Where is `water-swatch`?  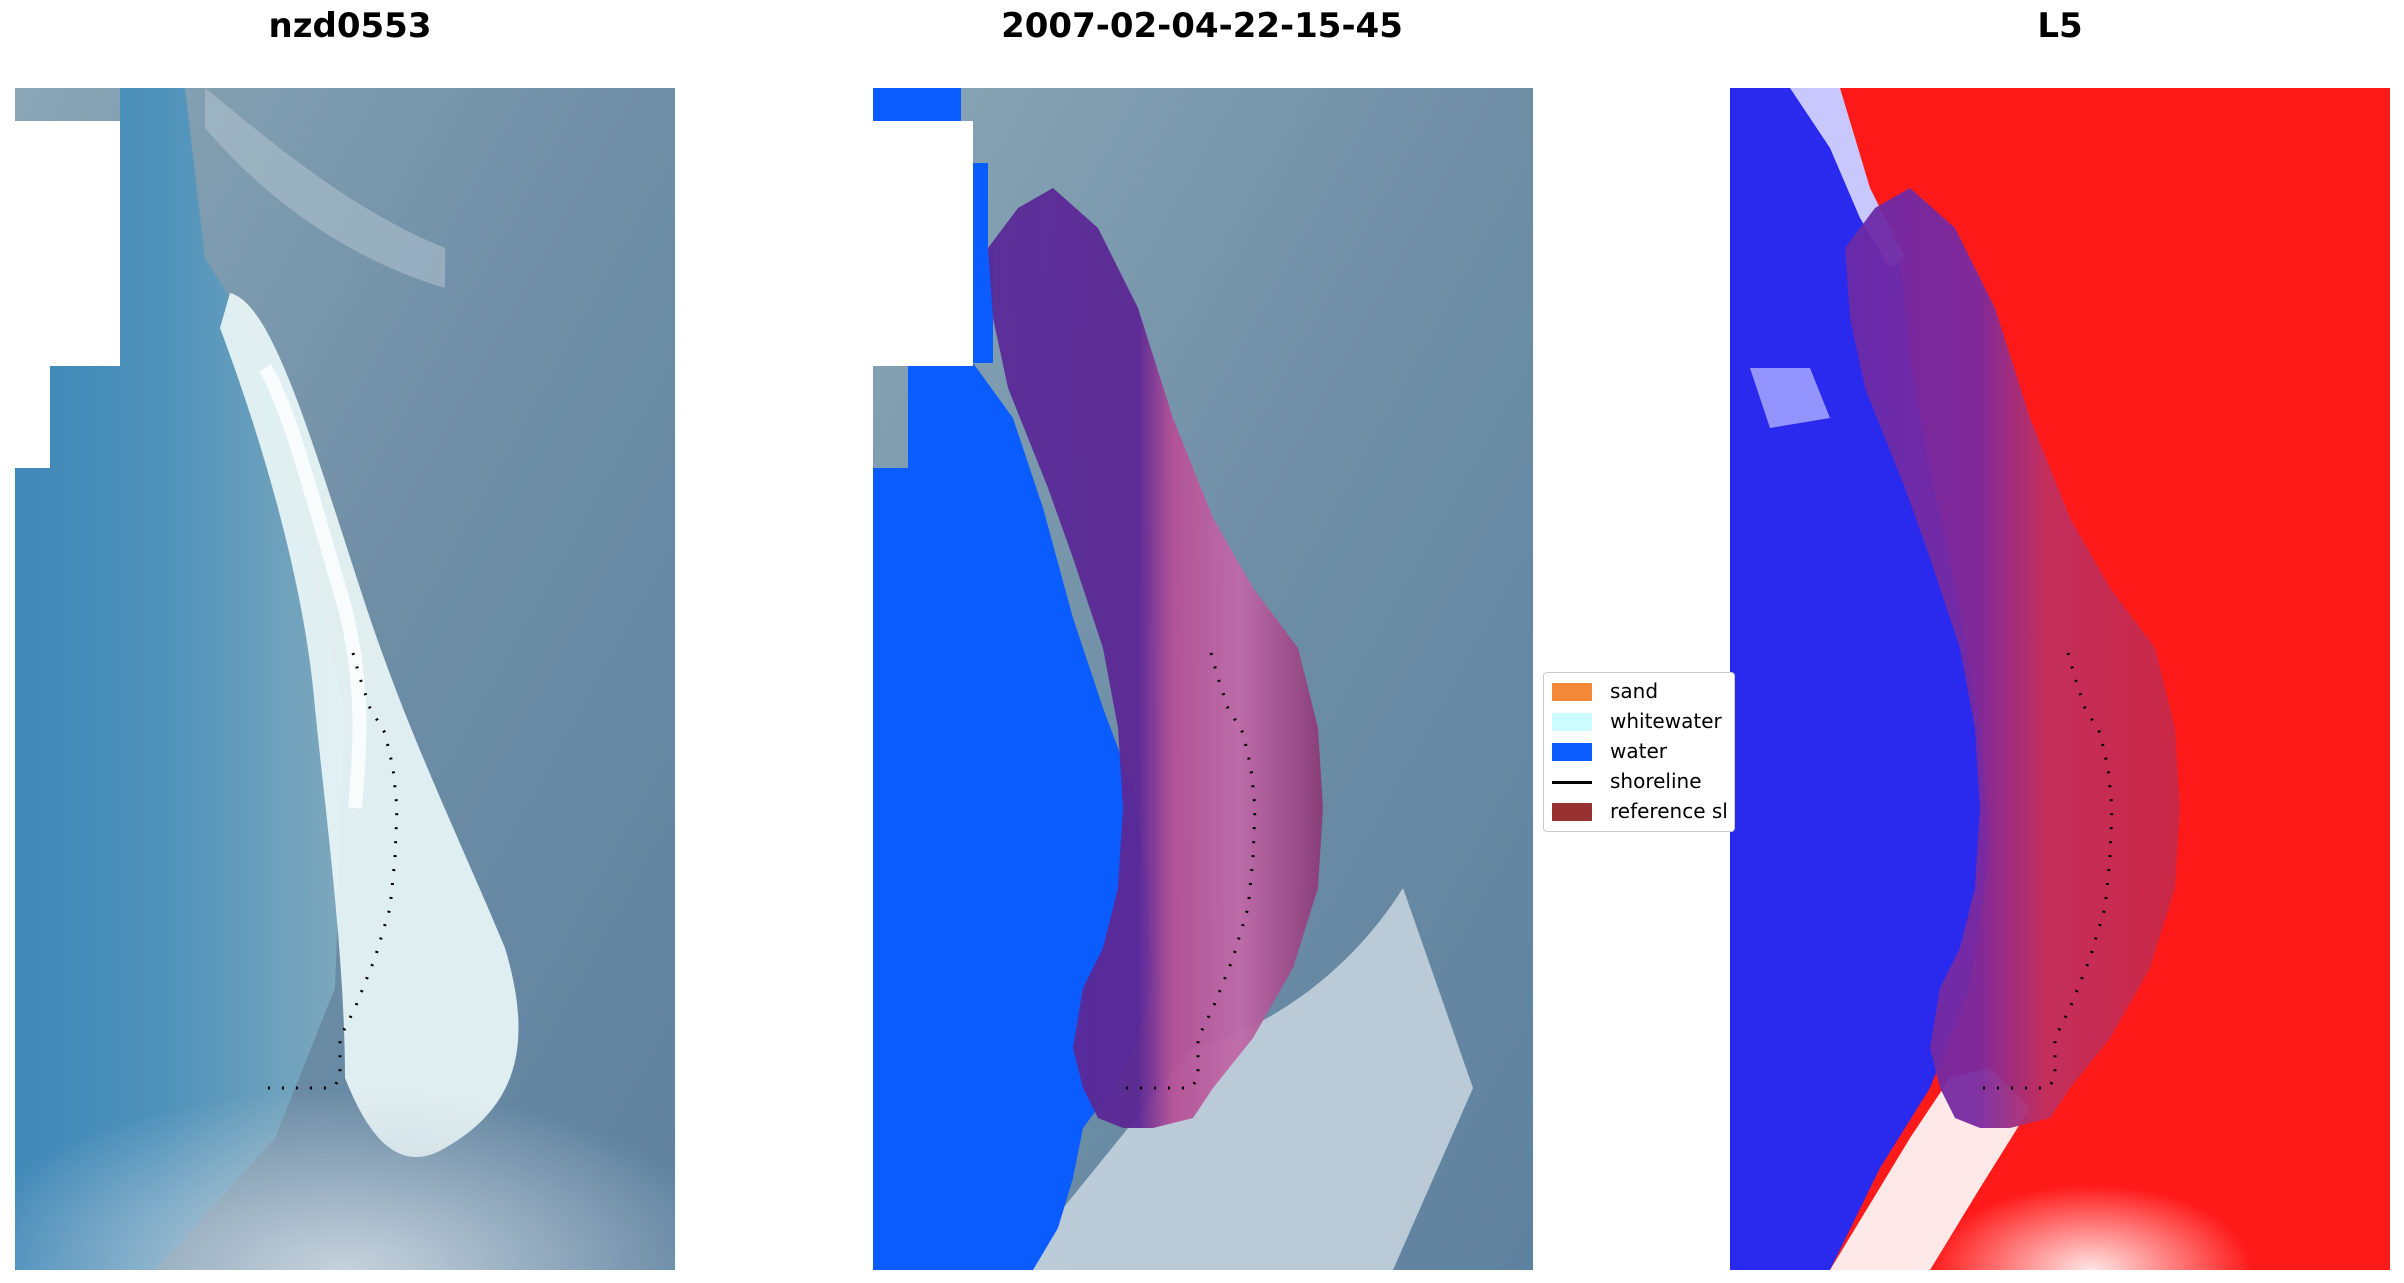 water-swatch is located at coordinates (1572, 752).